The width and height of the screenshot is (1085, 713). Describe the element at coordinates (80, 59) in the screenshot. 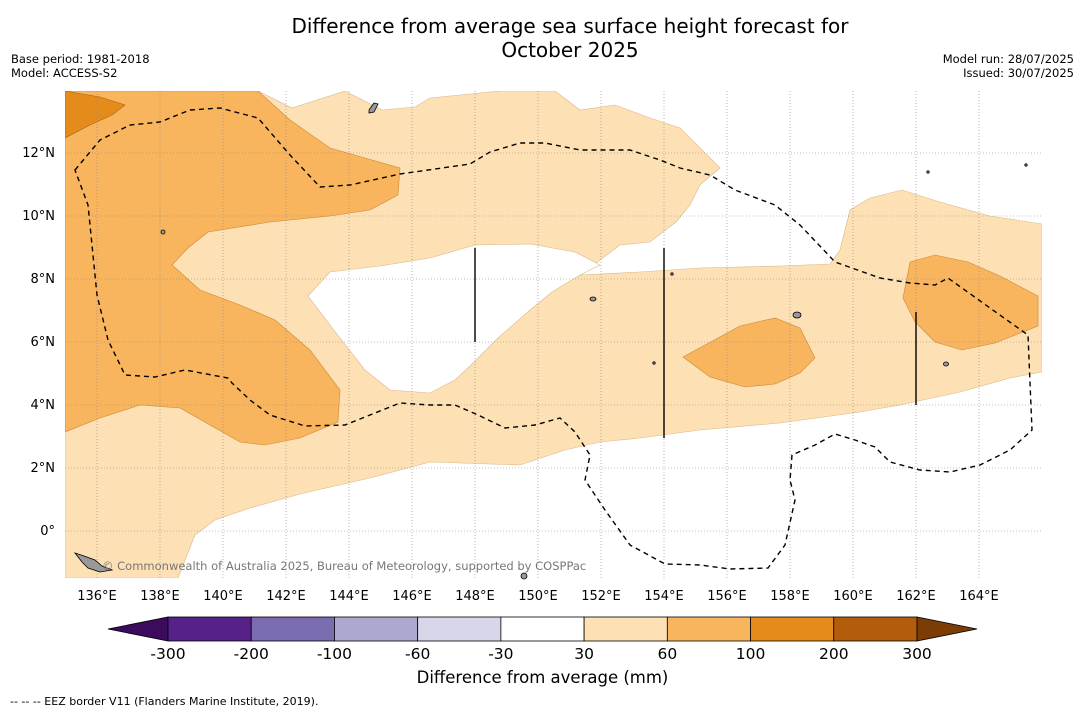

I see `base-period-text: Base period: 1981-2018` at that location.